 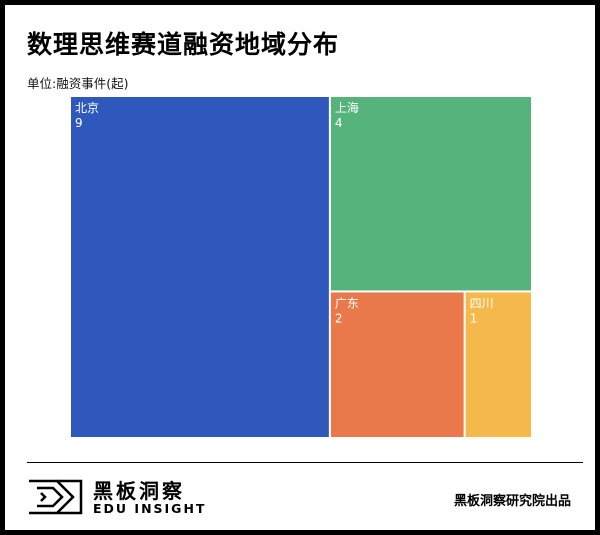 What do you see at coordinates (56, 497) in the screenshot?
I see `edu-insight-logo-icon` at bounding box center [56, 497].